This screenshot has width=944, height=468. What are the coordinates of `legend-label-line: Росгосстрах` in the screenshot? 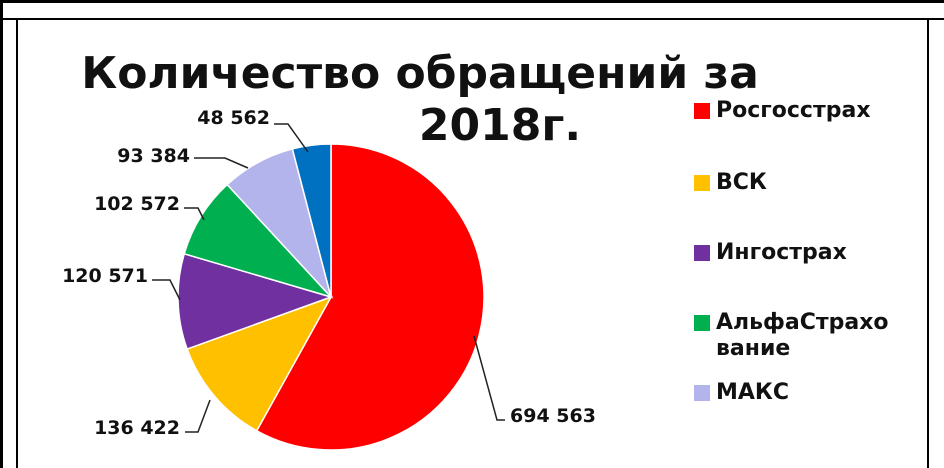 It's located at (793, 110).